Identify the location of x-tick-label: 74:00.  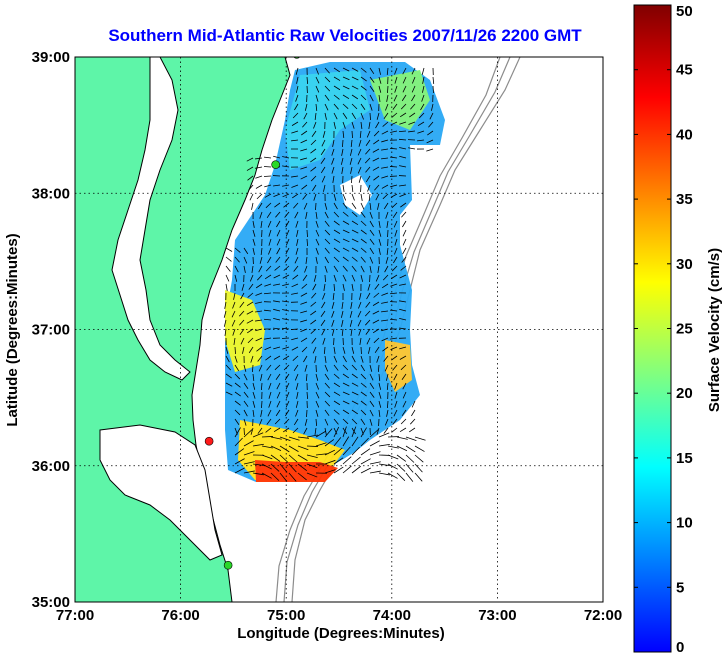
(392, 615).